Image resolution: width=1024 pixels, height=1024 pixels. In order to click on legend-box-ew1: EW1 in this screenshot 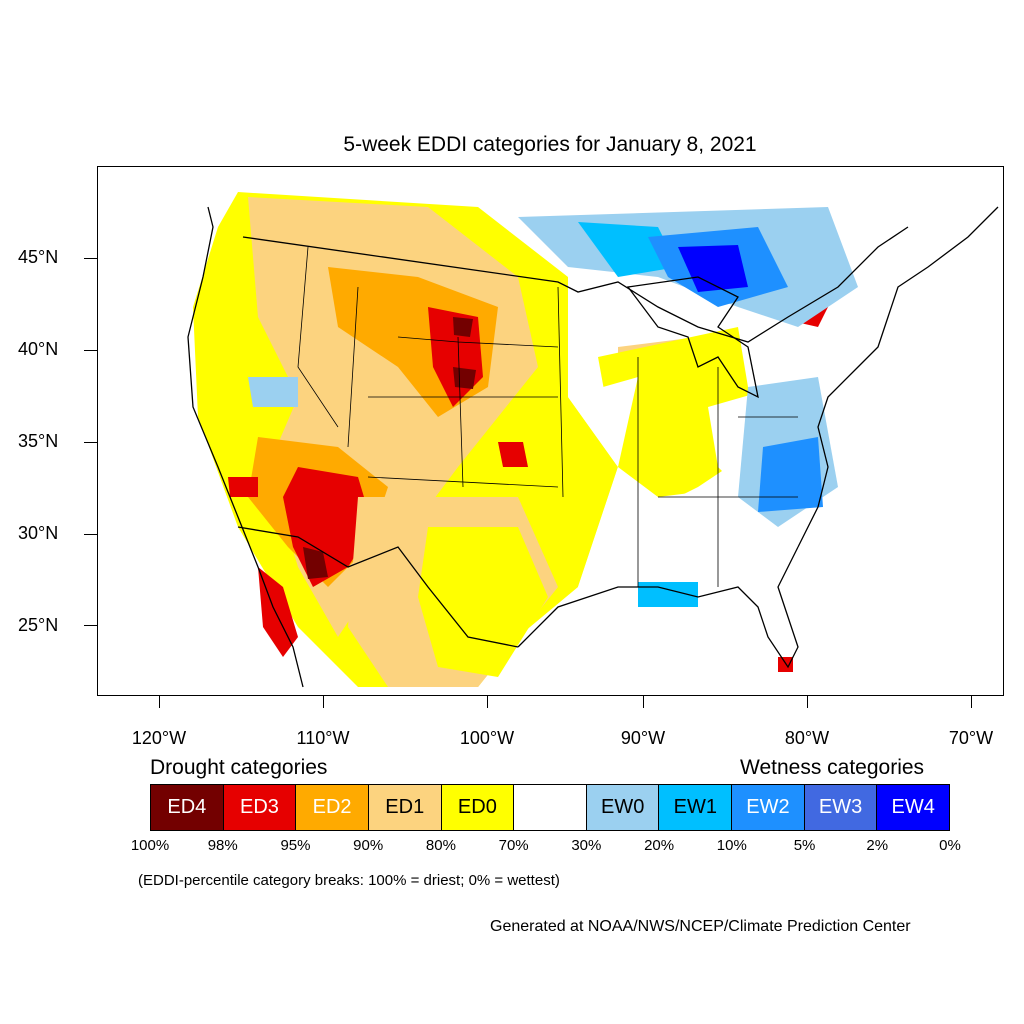, I will do `click(696, 807)`.